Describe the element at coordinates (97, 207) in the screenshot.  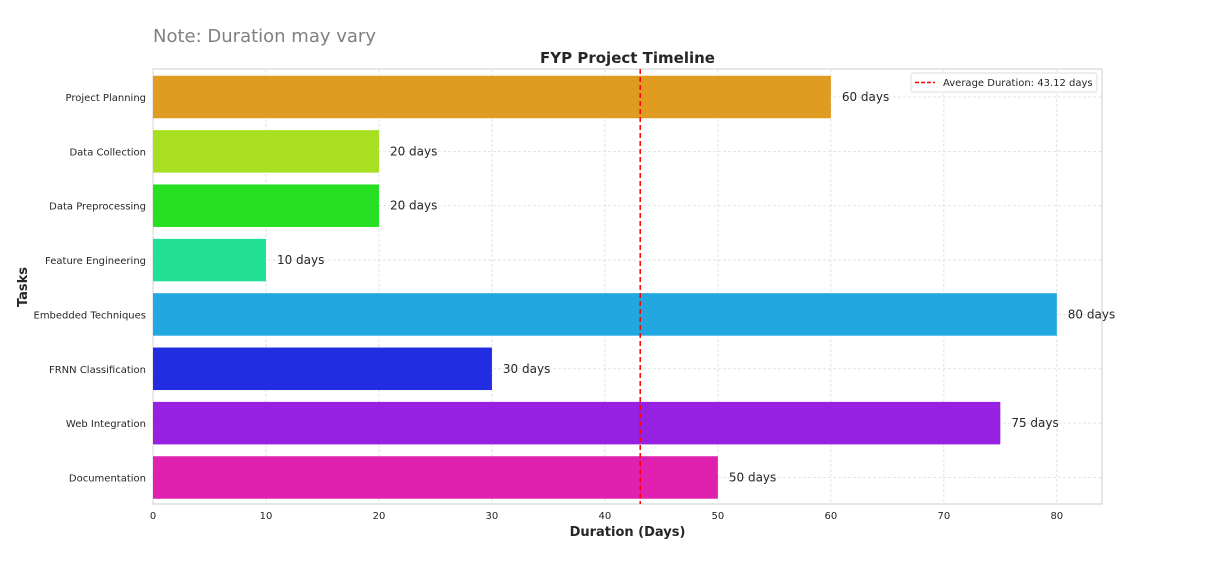
I see `category-label: Data Preprocessing` at that location.